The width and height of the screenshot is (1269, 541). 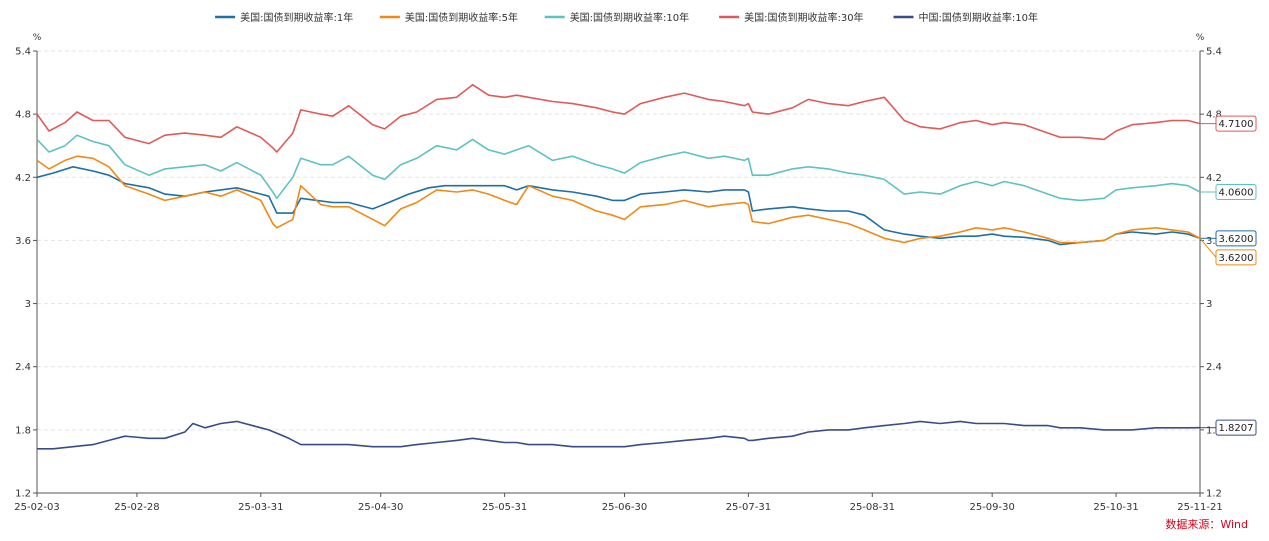 I want to click on end-value-label: 4.7100, so click(x=1236, y=124).